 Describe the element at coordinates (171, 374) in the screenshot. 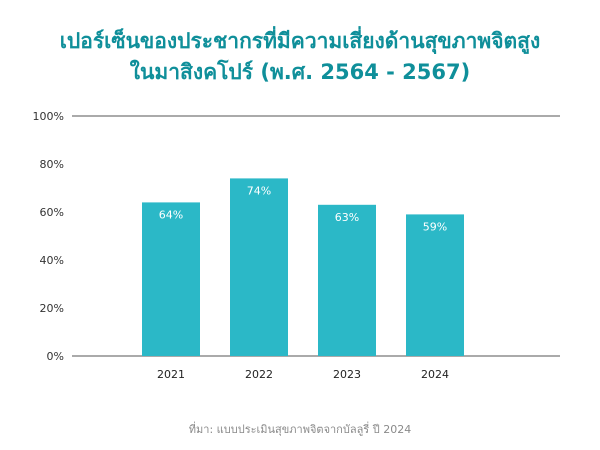

I see `x-tick-label: 2021` at that location.